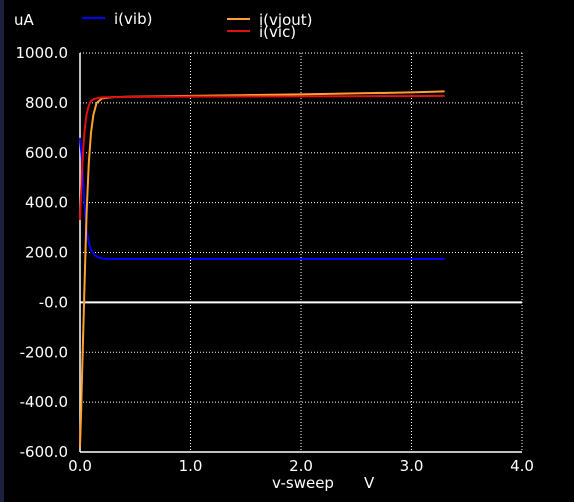 The image size is (574, 502). I want to click on y-tick-label: 800.0, so click(46, 103).